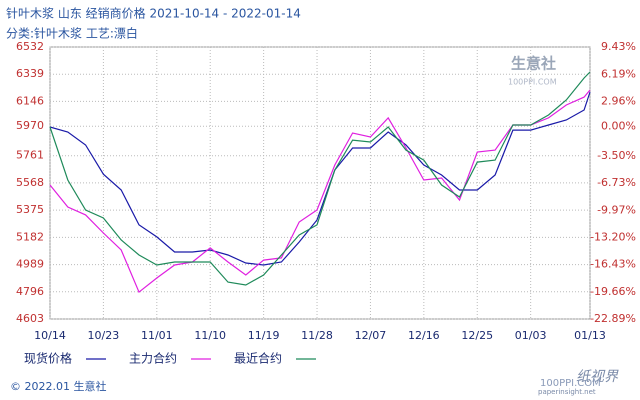  What do you see at coordinates (157, 335) in the screenshot?
I see `x-tick-label: 11/01` at bounding box center [157, 335].